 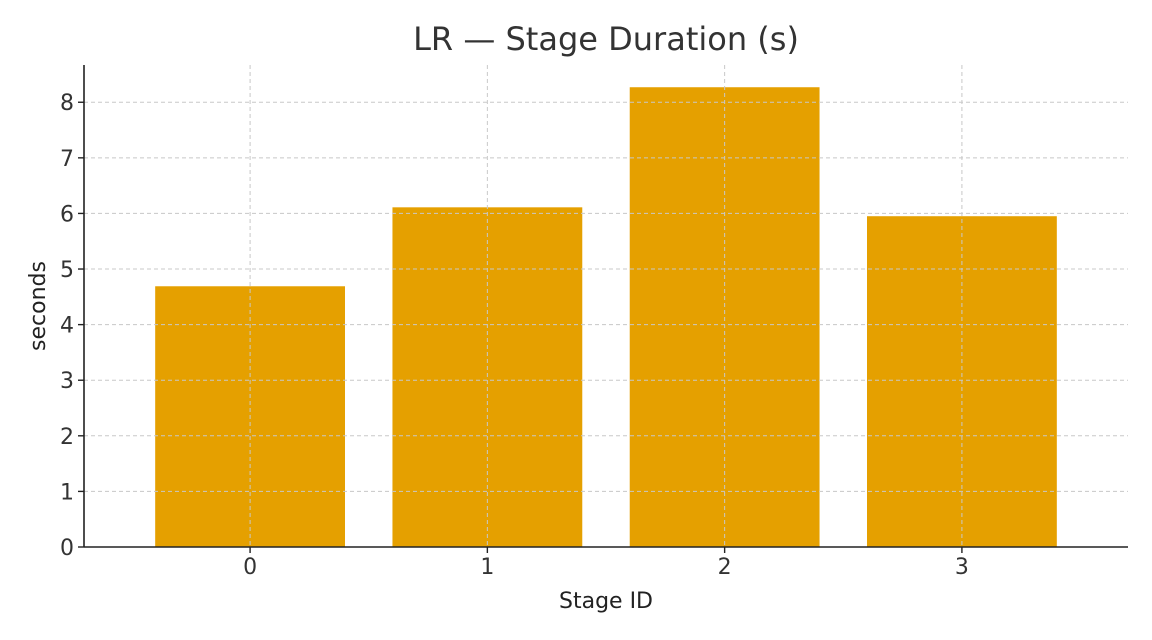 I want to click on x-tick-label: 0, so click(x=250, y=567).